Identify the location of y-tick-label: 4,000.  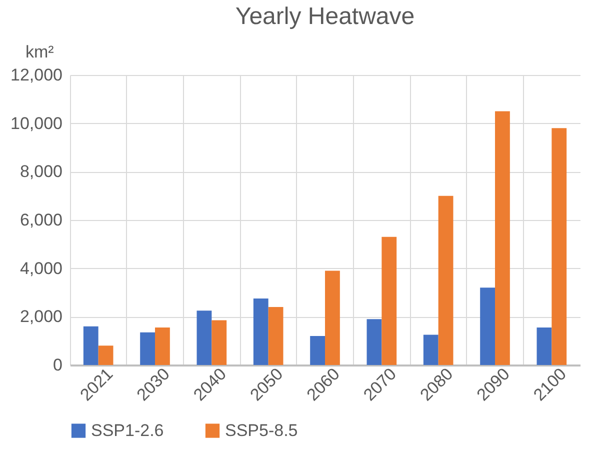
(41, 268).